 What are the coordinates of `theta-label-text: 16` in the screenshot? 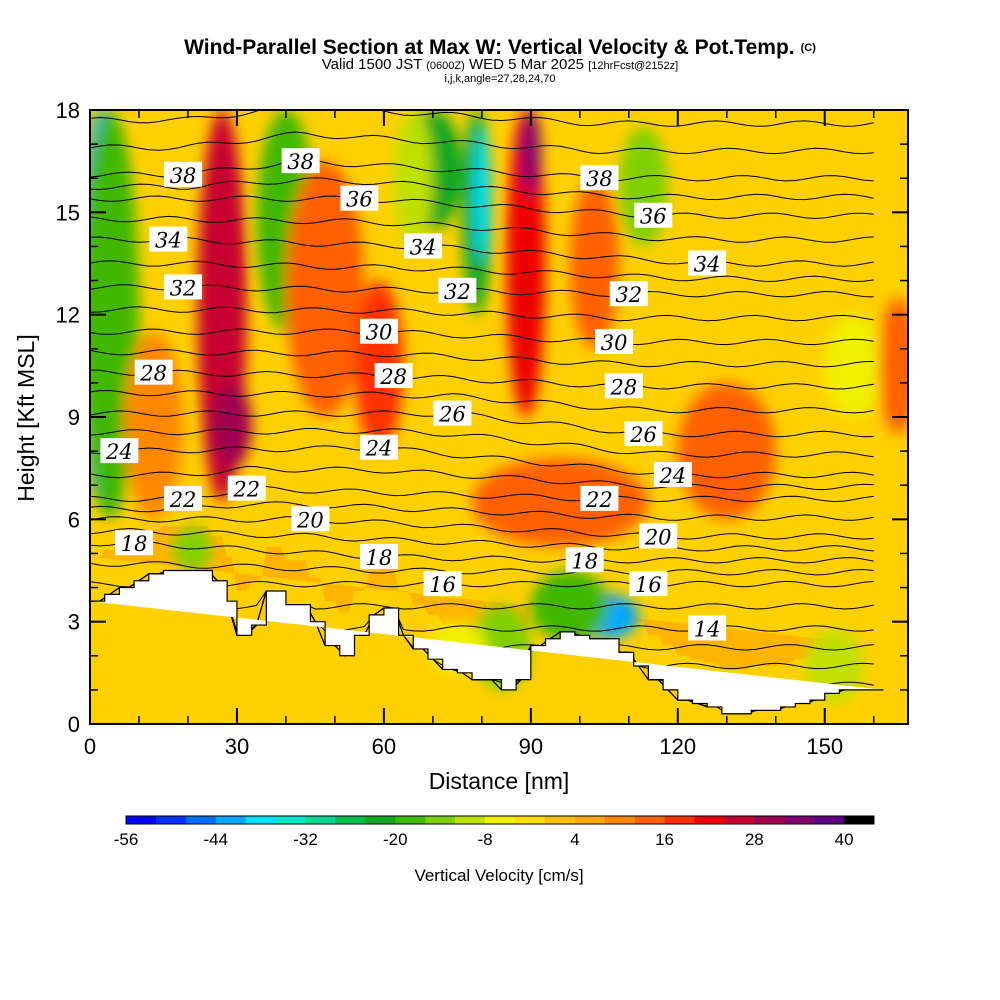 It's located at (442, 585).